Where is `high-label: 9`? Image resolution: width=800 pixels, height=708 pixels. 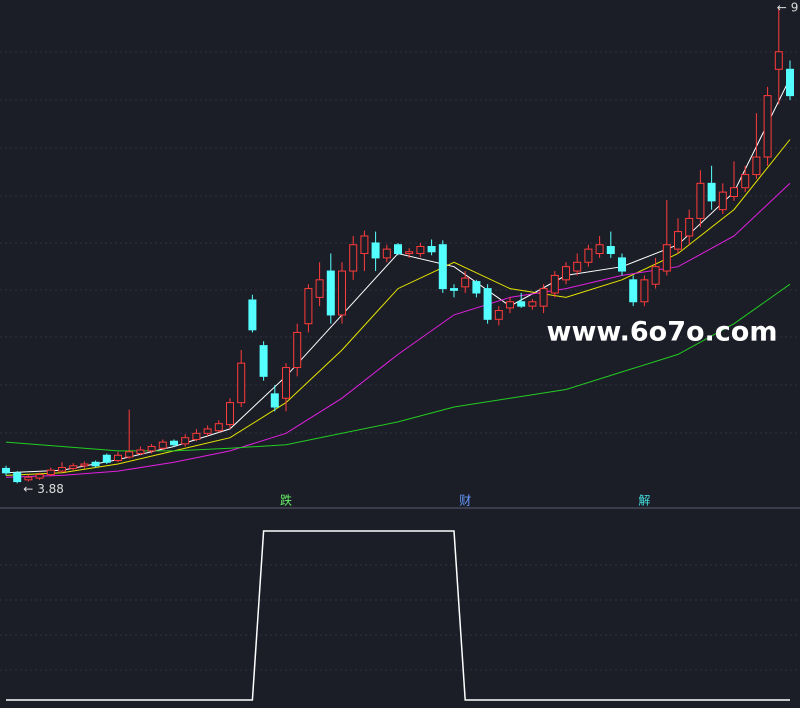
high-label: 9 is located at coordinates (795, 7).